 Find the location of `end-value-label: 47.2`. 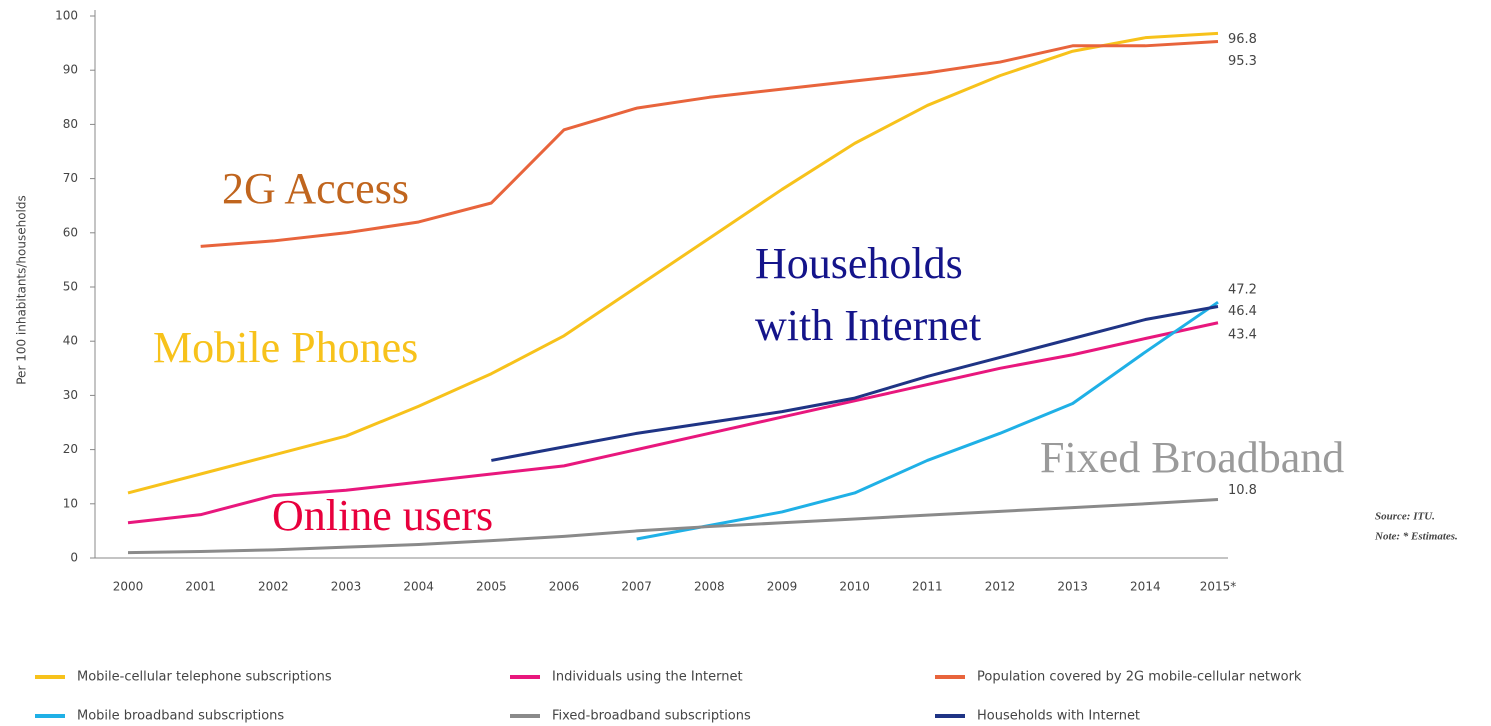

end-value-label: 47.2 is located at coordinates (1242, 290).